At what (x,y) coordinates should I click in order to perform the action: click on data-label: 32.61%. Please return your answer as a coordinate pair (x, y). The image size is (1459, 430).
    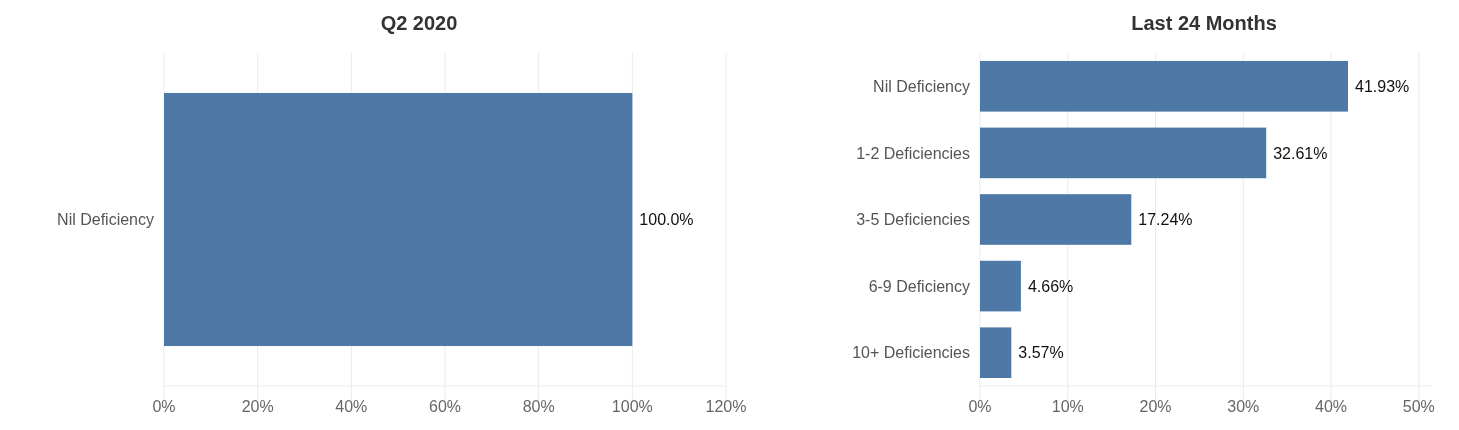
    Looking at the image, I should click on (1300, 153).